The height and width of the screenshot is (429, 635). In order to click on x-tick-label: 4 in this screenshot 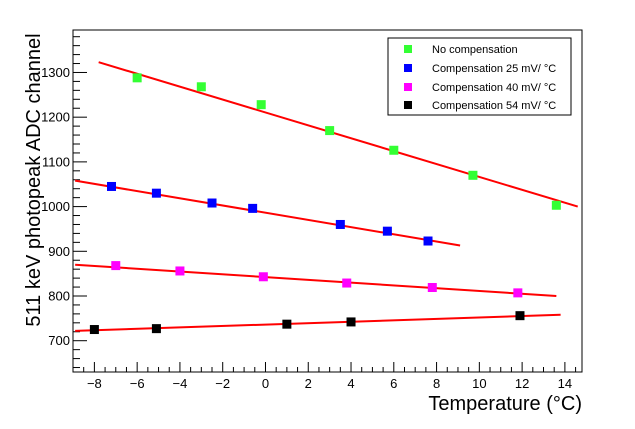, I will do `click(350, 383)`.